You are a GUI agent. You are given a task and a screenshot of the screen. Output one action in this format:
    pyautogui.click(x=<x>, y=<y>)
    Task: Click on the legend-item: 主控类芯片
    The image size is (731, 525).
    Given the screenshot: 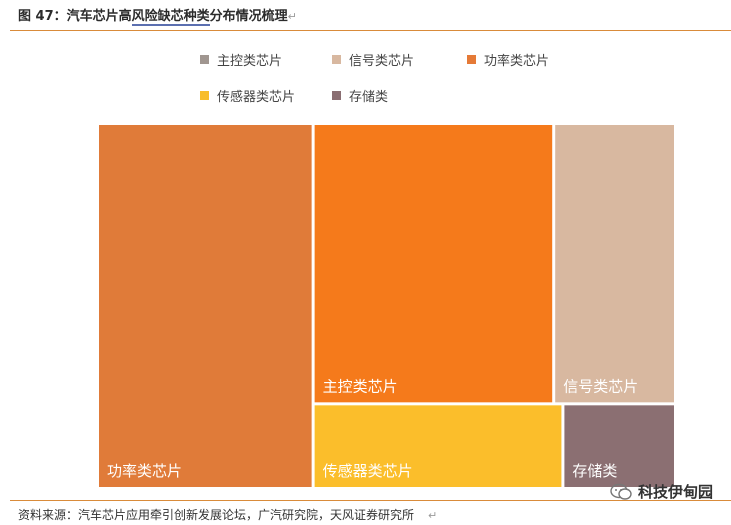 What is the action you would take?
    pyautogui.click(x=241, y=59)
    